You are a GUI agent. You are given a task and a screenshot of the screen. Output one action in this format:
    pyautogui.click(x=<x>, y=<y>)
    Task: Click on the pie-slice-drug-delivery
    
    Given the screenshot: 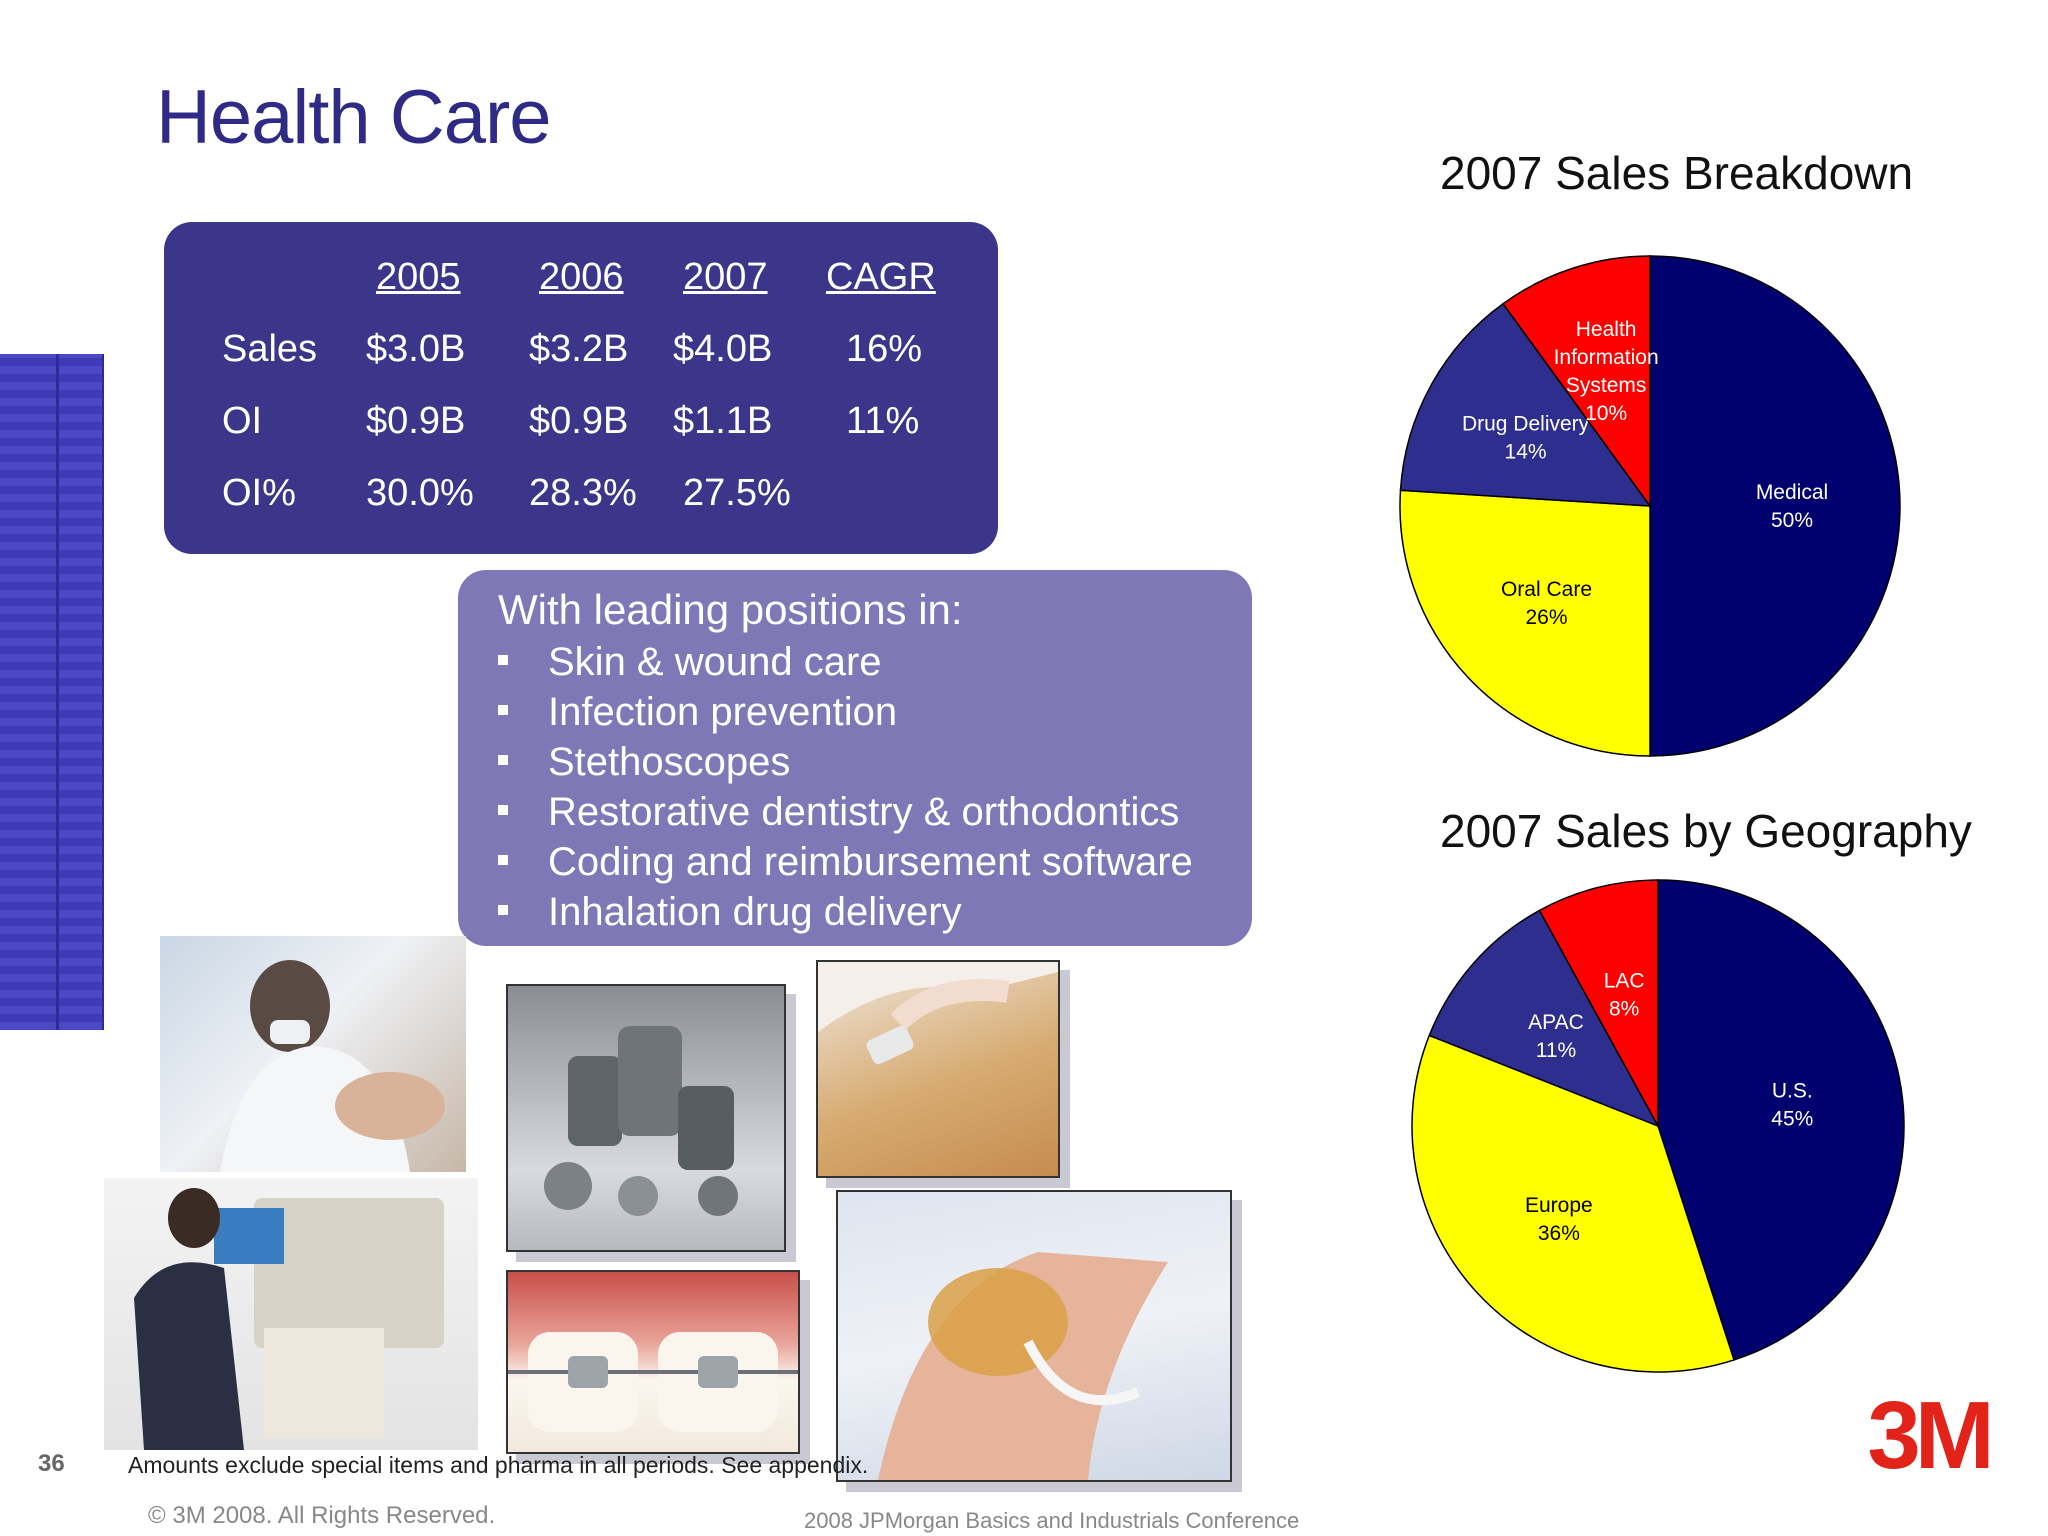 What is the action you would take?
    pyautogui.click(x=1525, y=404)
    